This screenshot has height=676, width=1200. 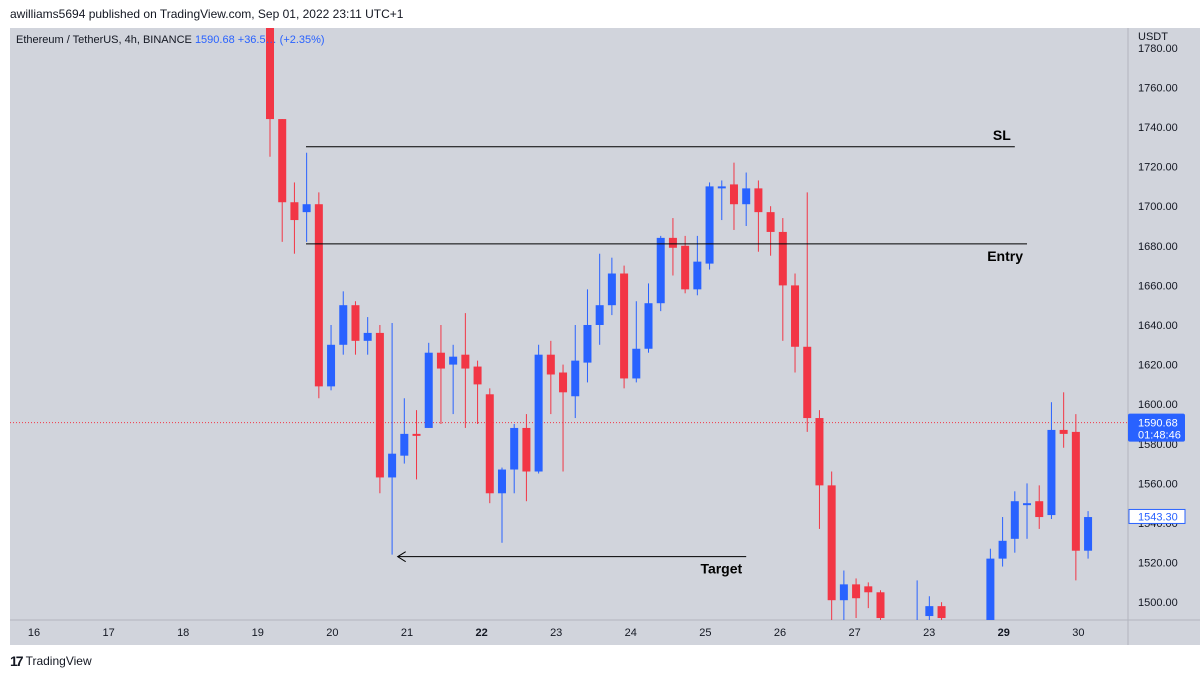 I want to click on time-axis-tick: 18, so click(x=183, y=633).